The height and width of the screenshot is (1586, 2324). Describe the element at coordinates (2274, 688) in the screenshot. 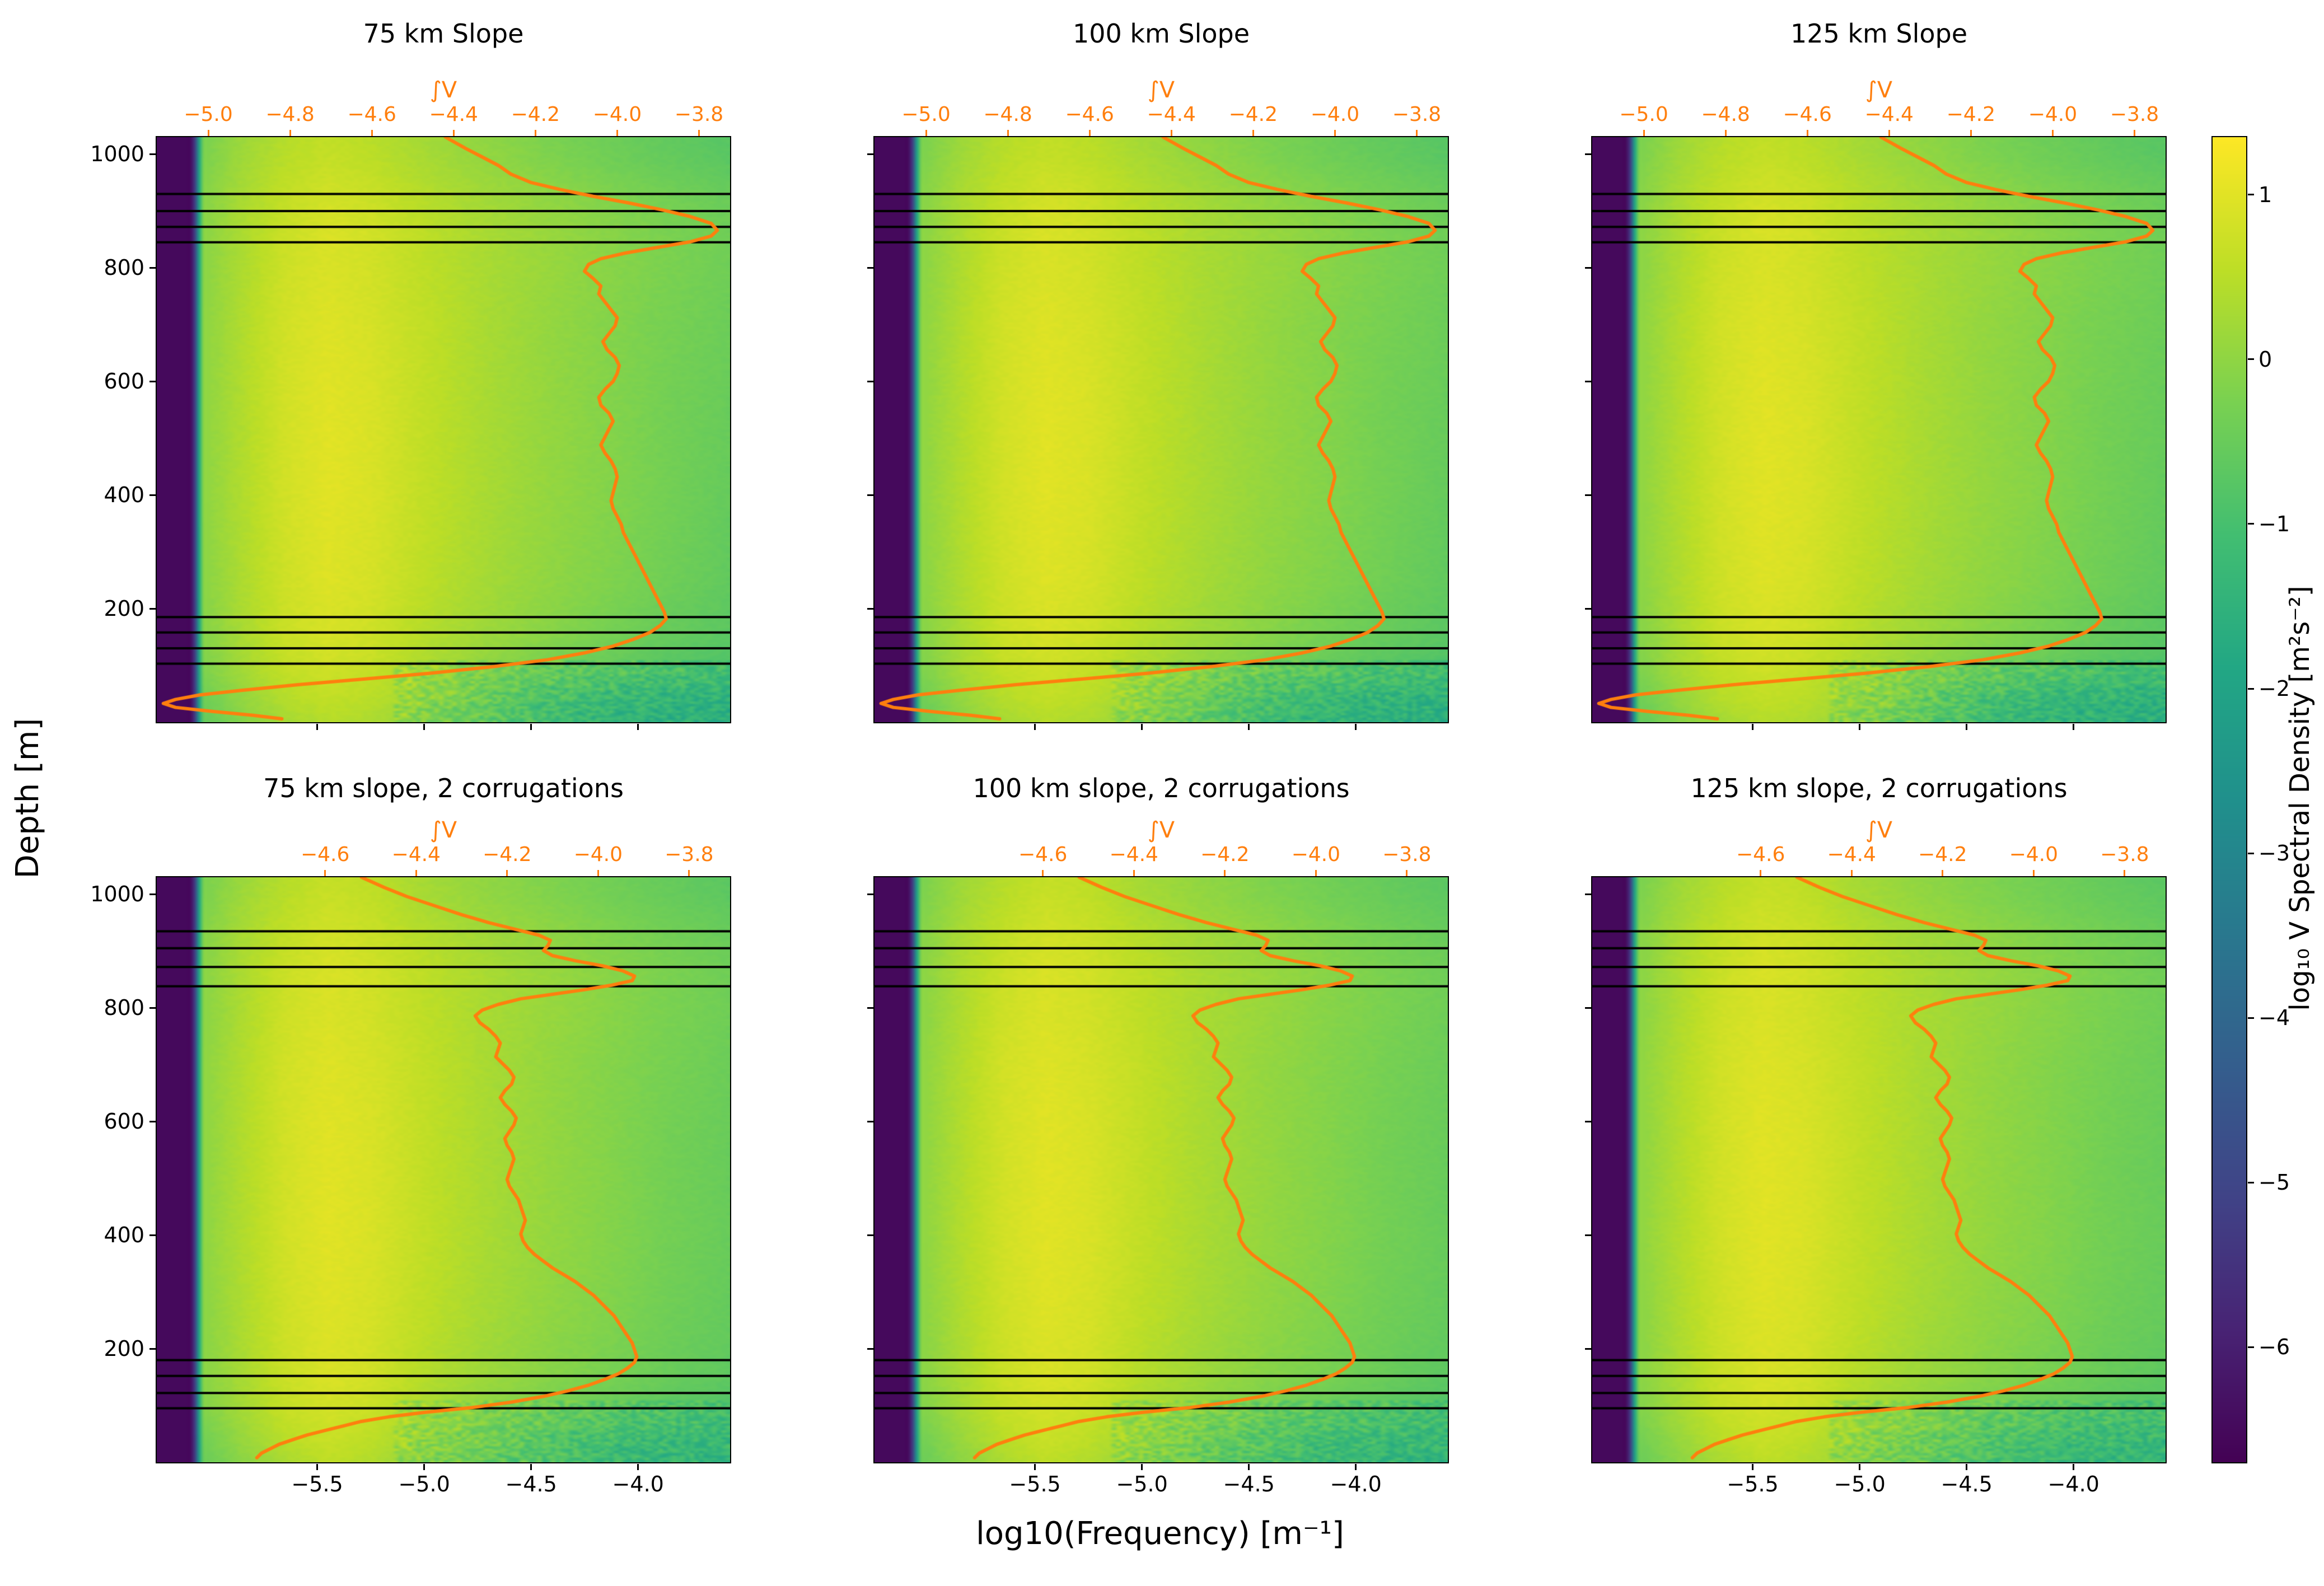

I see `colorbar-tick-label: −2` at that location.